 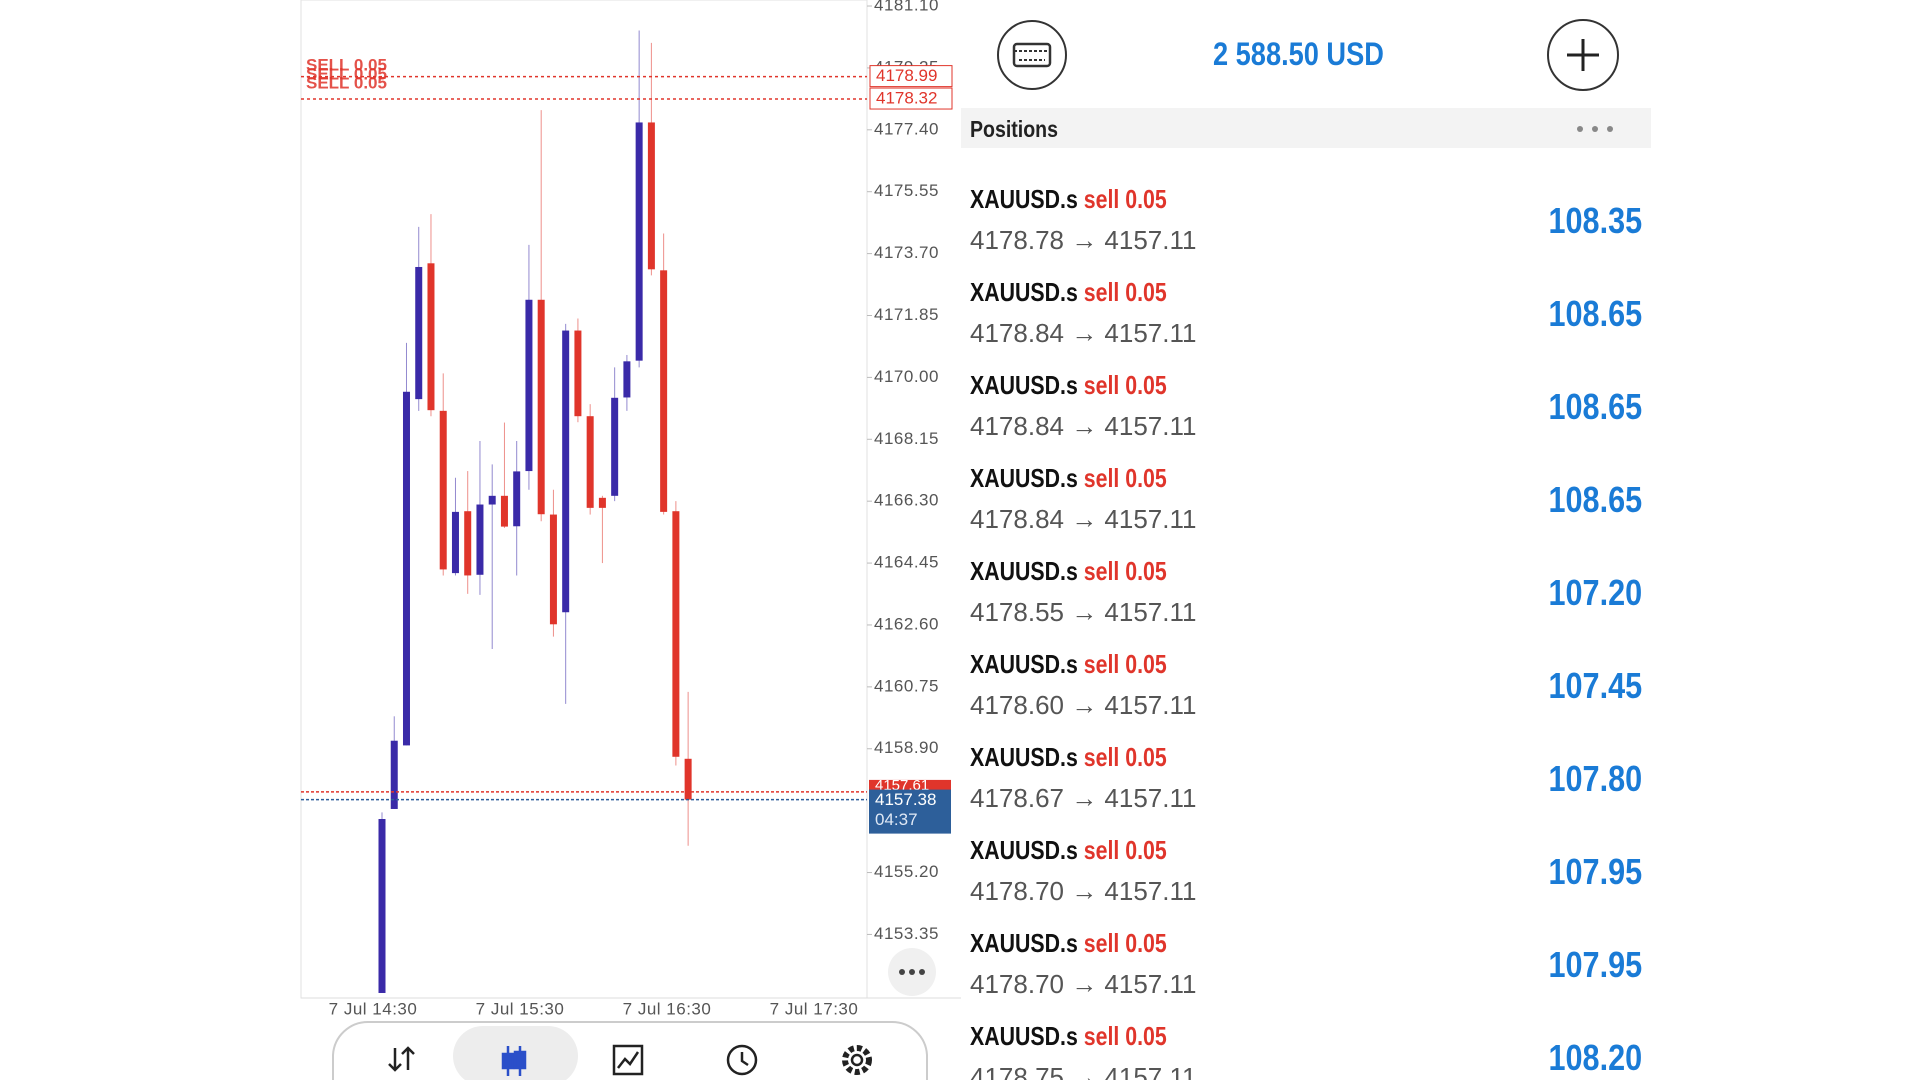 I want to click on balance: 2 588.50 USD, so click(x=1298, y=54).